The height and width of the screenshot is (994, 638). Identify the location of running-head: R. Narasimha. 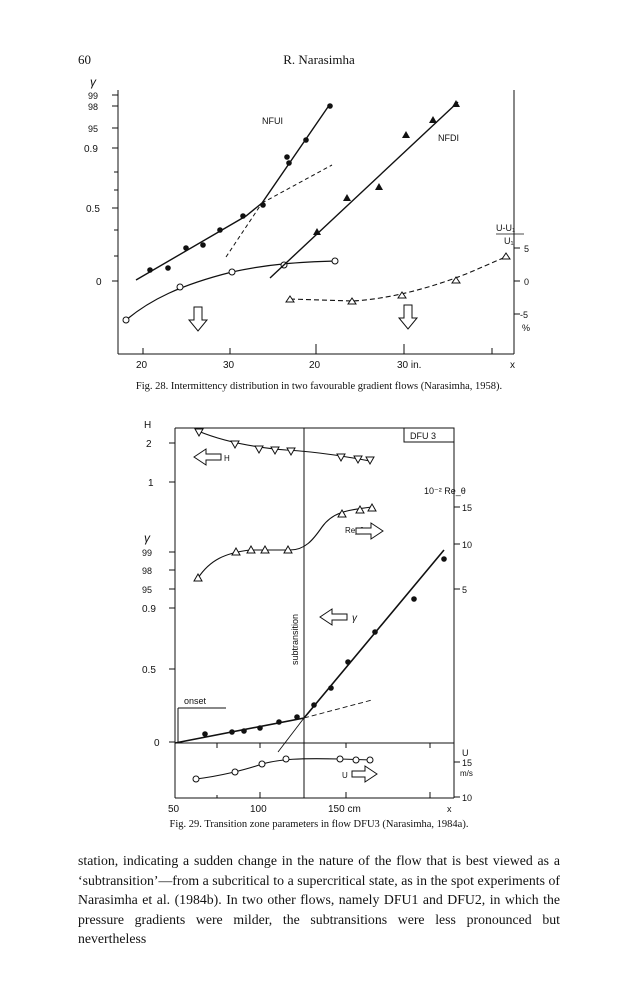
(319, 59).